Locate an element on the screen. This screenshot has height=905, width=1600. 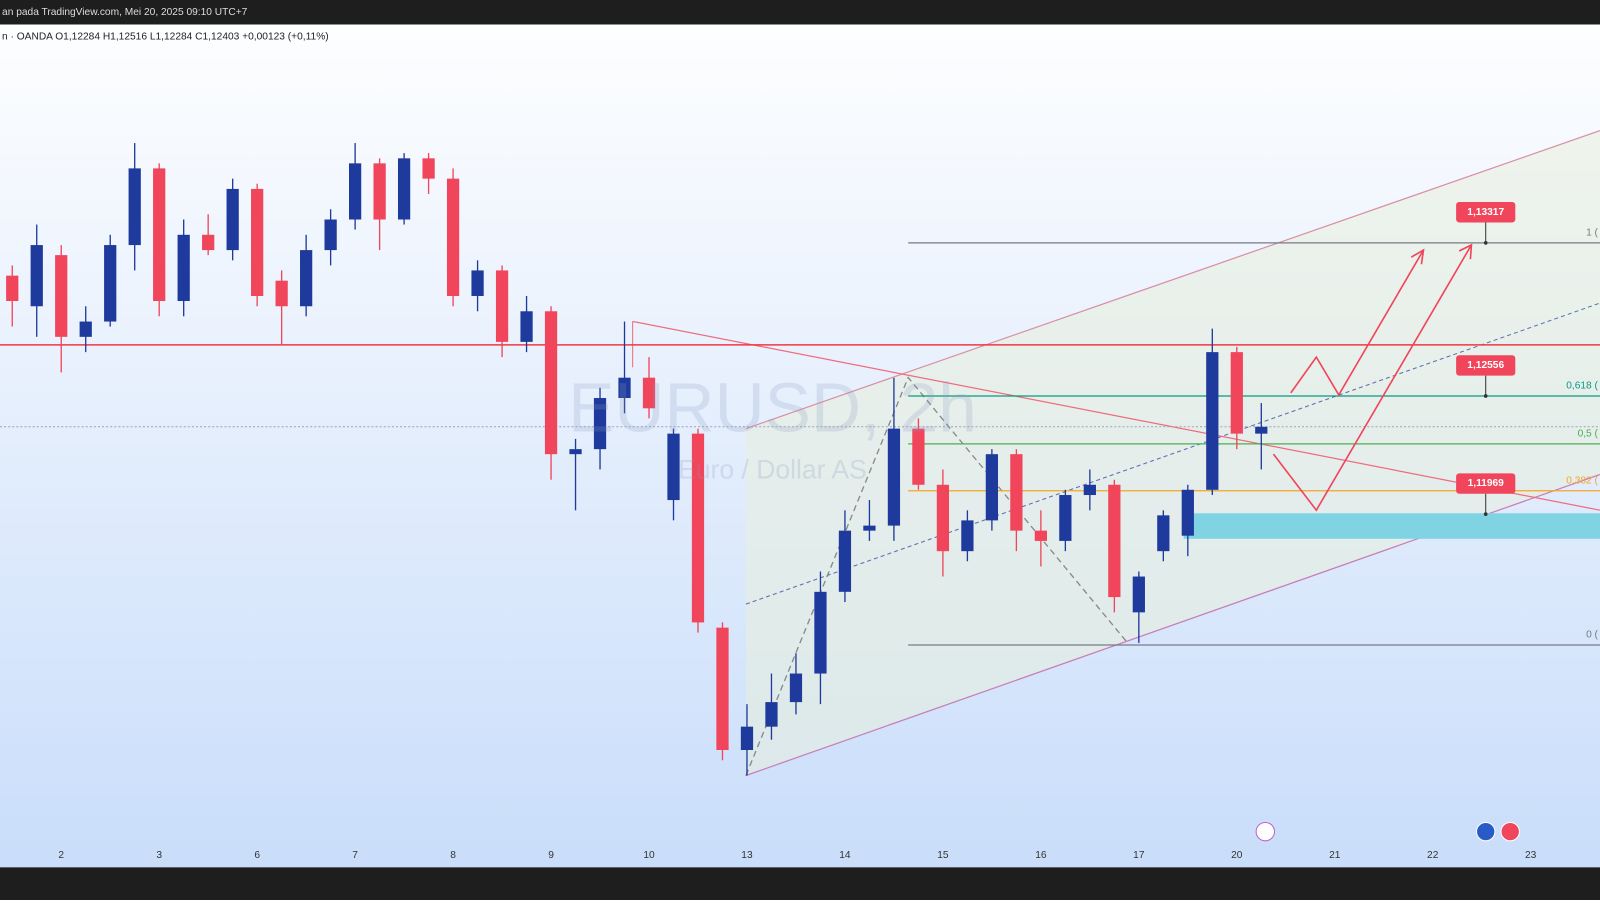
x-tick-label: 20 is located at coordinates (1237, 855).